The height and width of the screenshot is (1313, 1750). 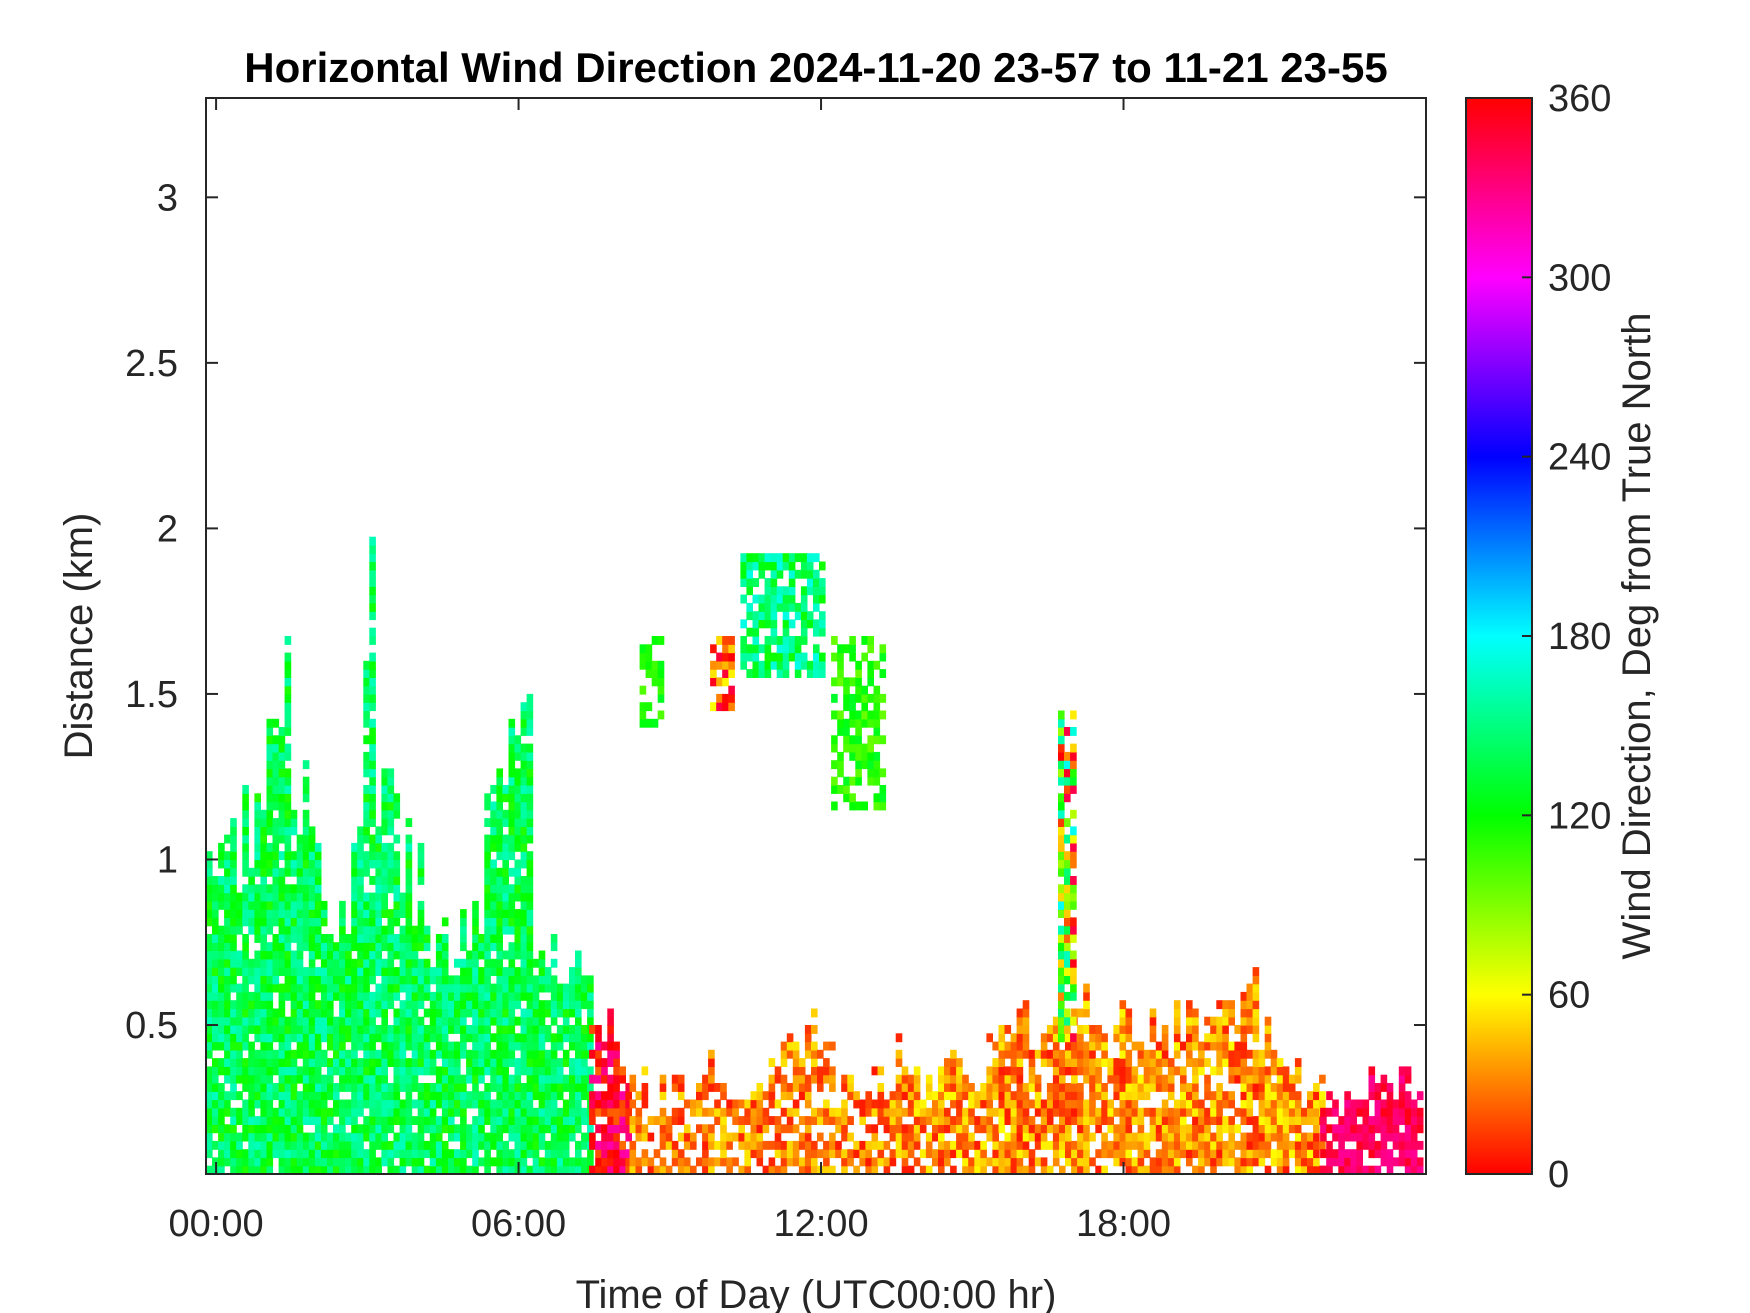 I want to click on heatmap-cell-1927, so click(x=518, y=789).